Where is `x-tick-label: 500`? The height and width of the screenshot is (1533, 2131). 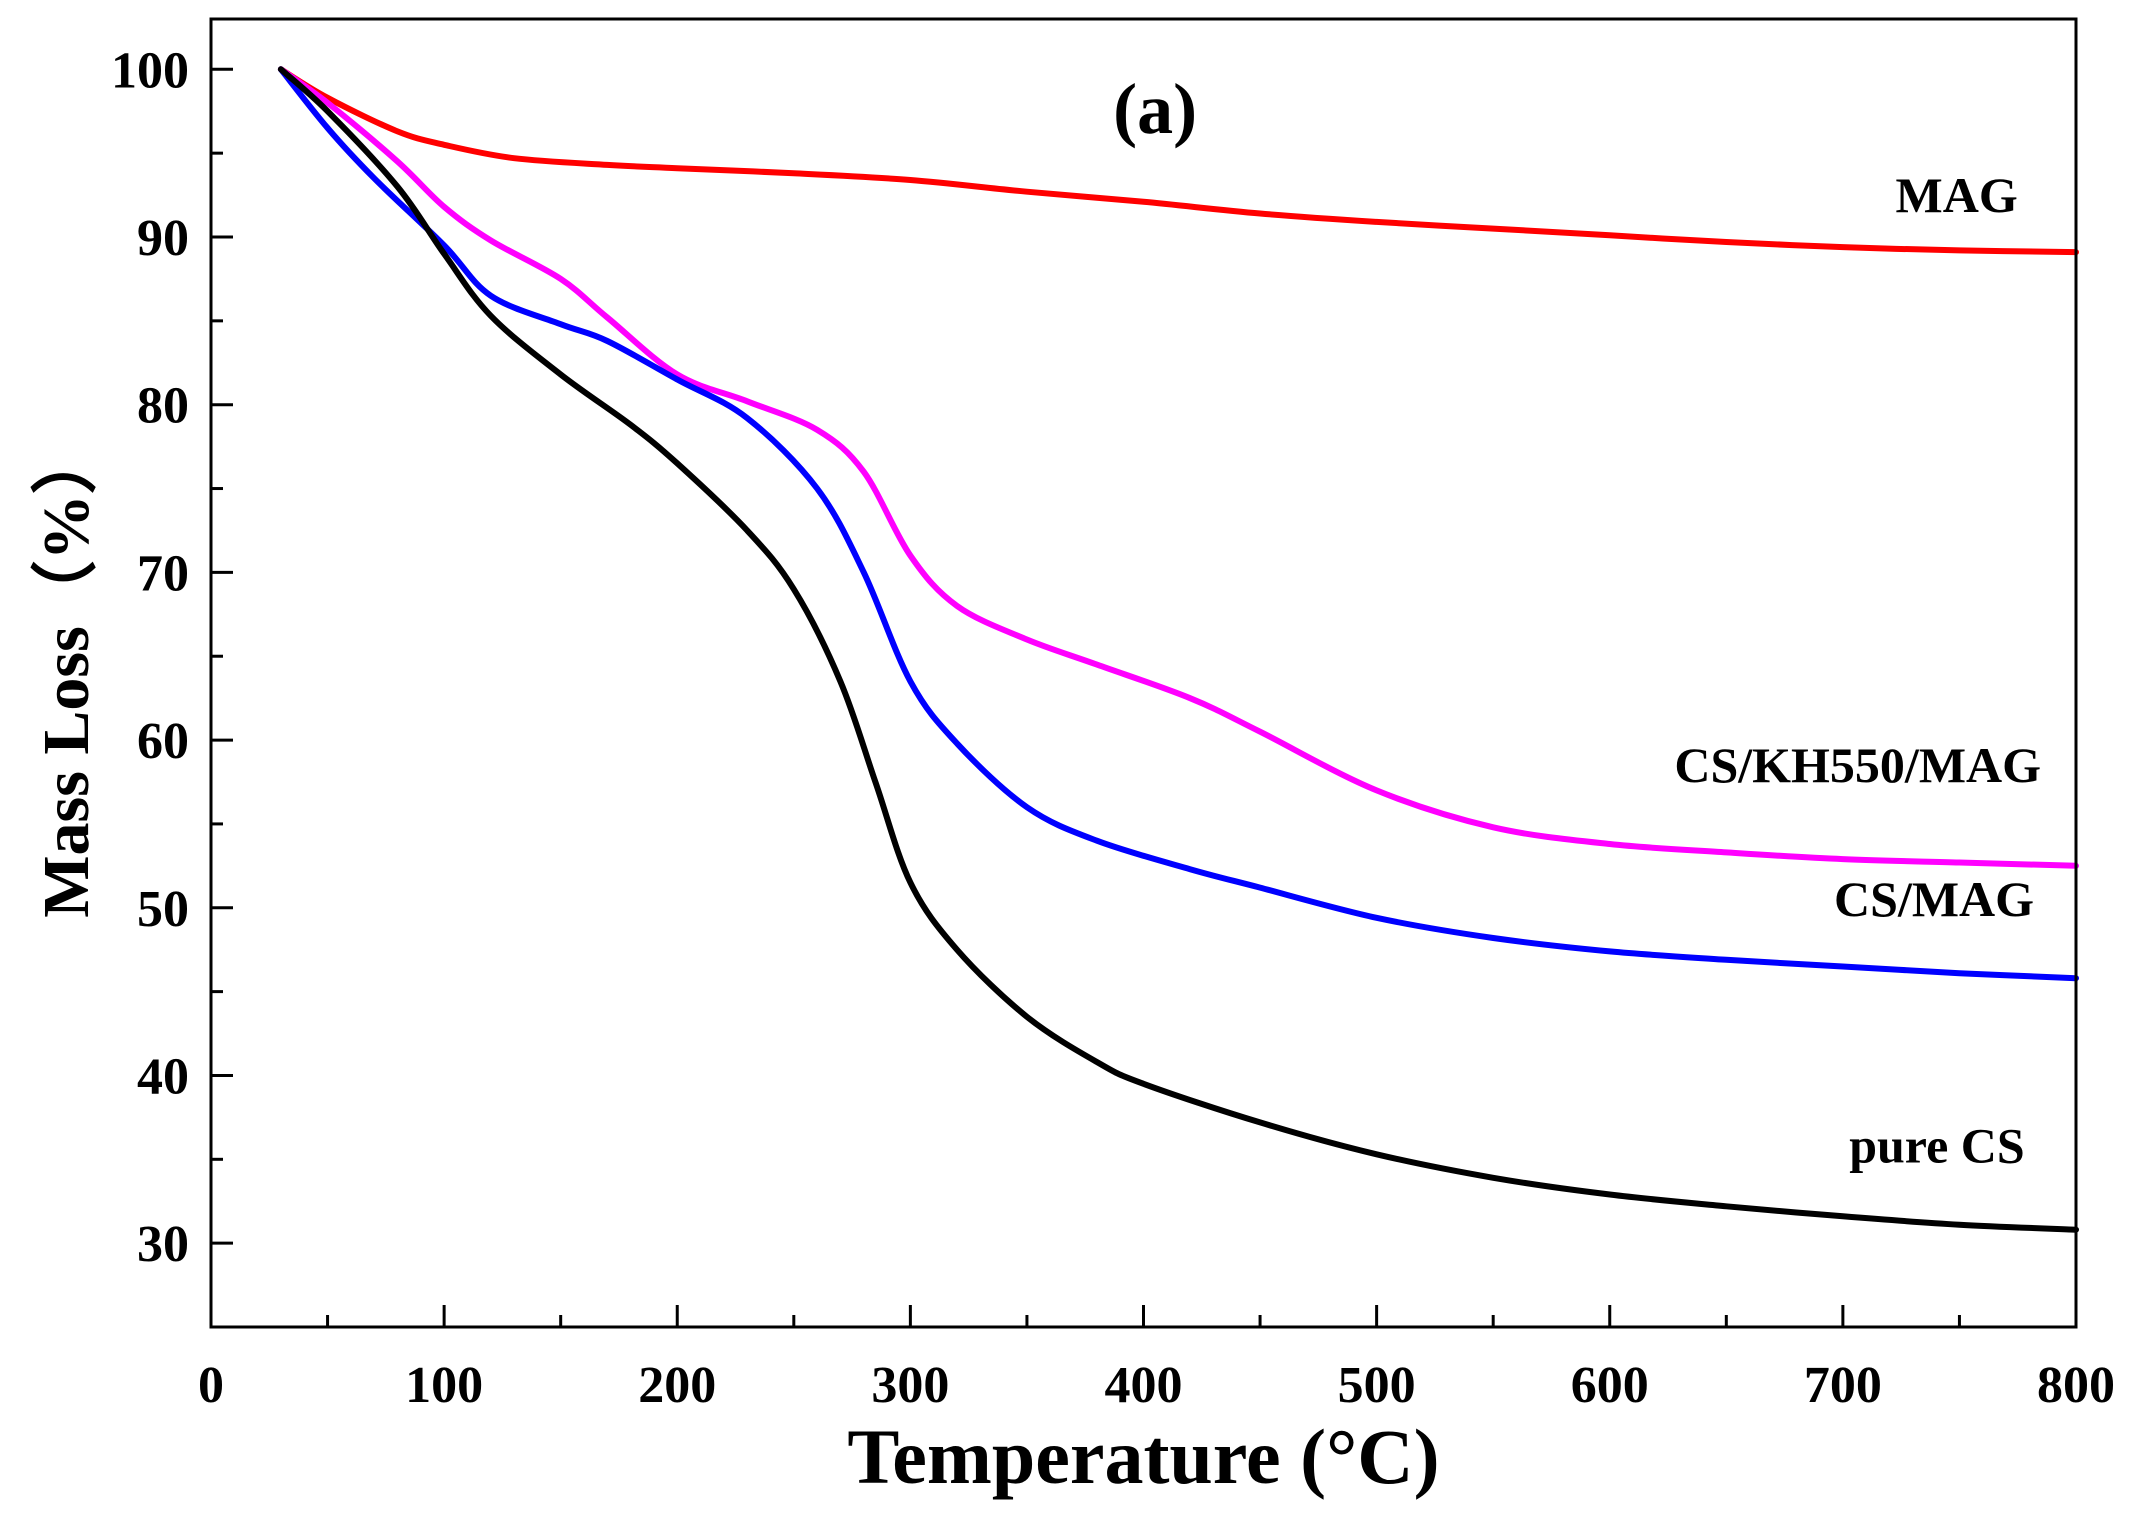 x-tick-label: 500 is located at coordinates (1377, 1385).